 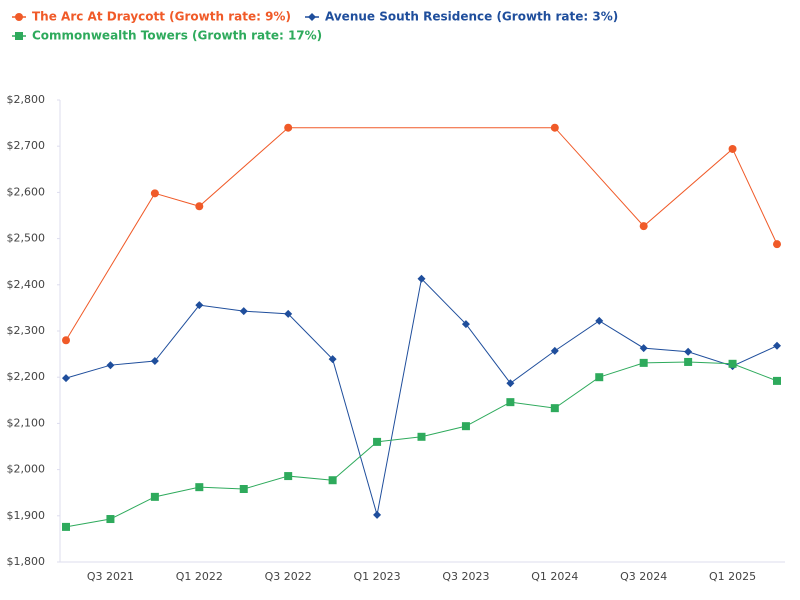 I want to click on y-tick-label: $2,300, so click(x=26, y=330).